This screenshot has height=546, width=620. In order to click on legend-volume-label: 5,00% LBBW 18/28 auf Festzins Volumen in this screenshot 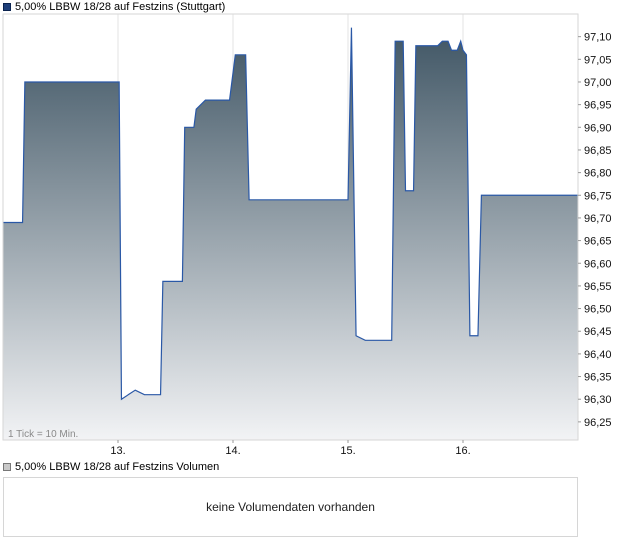, I will do `click(117, 467)`.